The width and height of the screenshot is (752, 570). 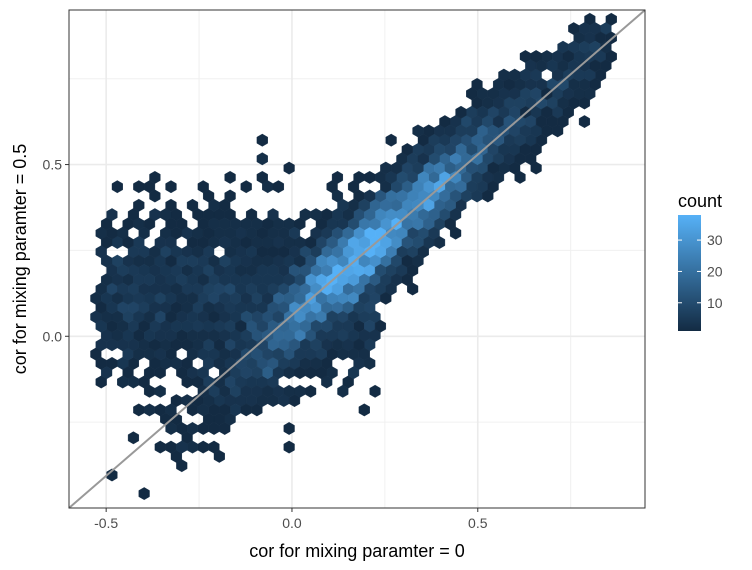 What do you see at coordinates (715, 303) in the screenshot?
I see `legend-tick-label: 10` at bounding box center [715, 303].